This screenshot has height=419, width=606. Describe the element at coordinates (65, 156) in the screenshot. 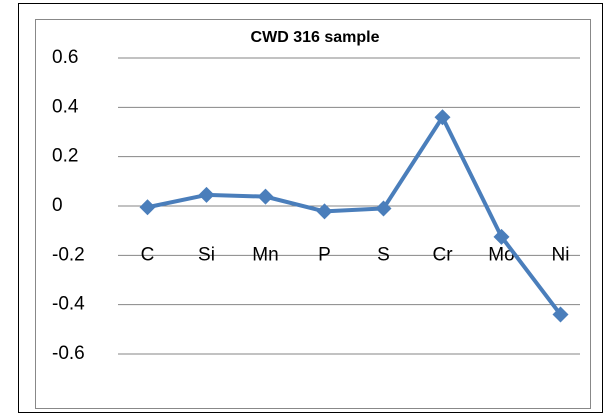

I see `y-tick-label: 0.2` at that location.